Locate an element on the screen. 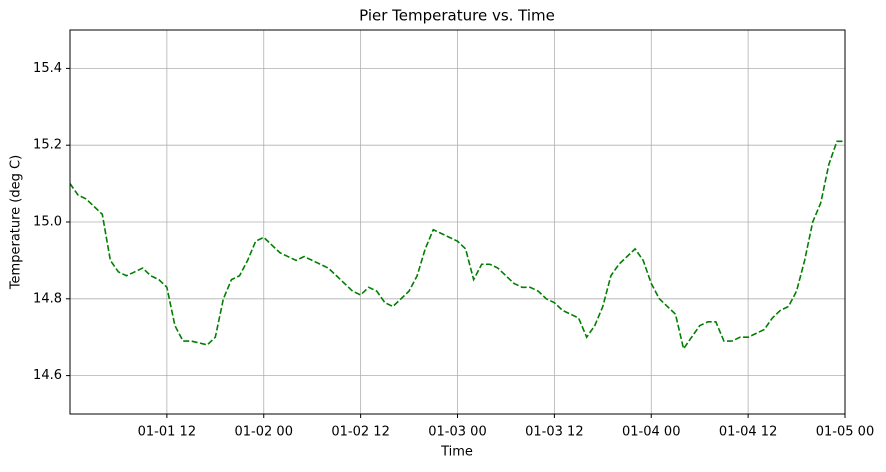 The width and height of the screenshot is (886, 472). x-tick-label: 01-03 12 is located at coordinates (554, 432).